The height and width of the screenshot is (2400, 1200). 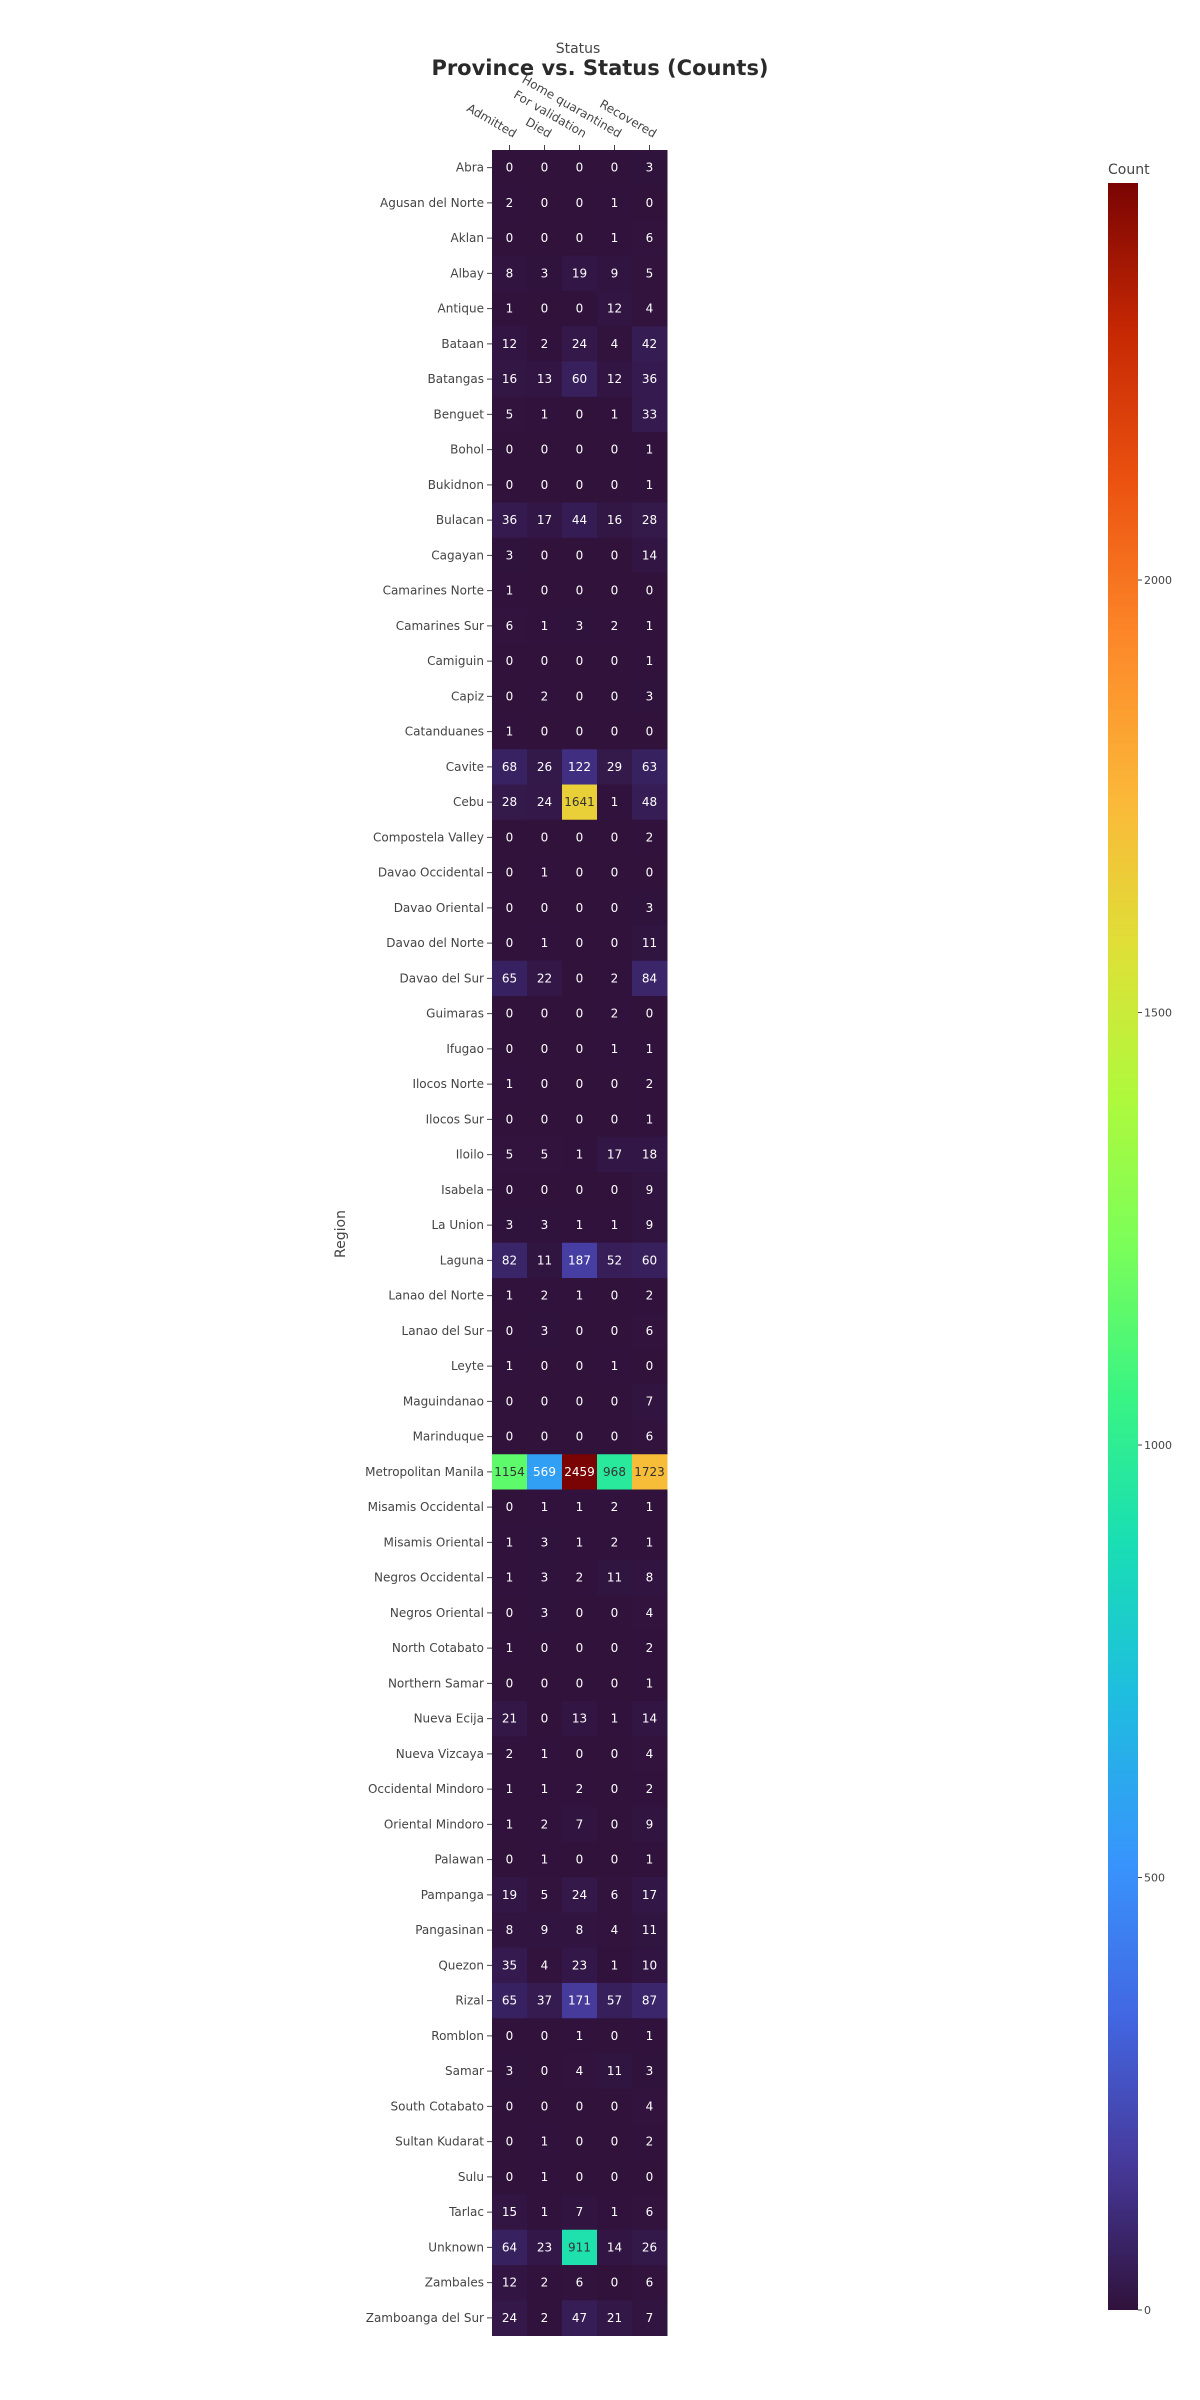 I want to click on y-tick-label: Oriental Mindoro, so click(x=434, y=1824).